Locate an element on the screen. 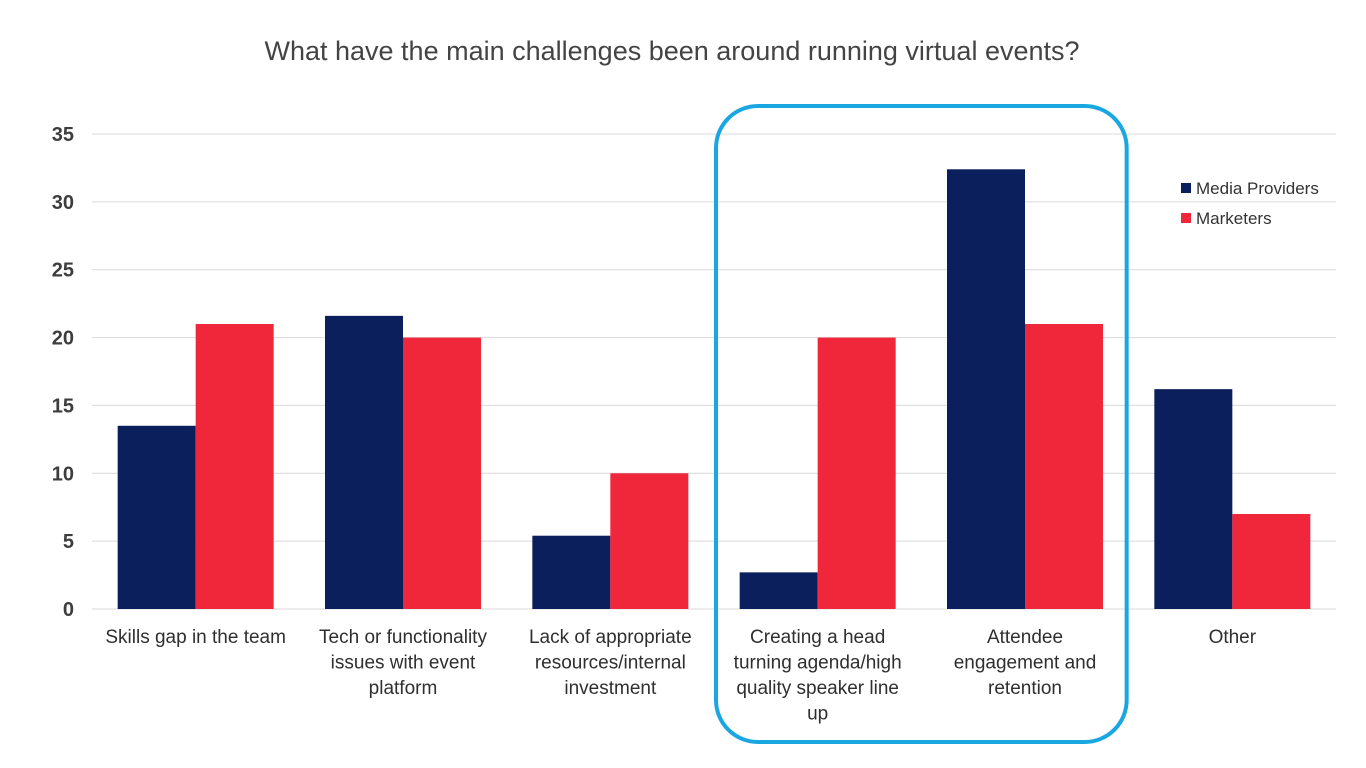 This screenshot has width=1366, height=768. x-category-label-line: Attendee is located at coordinates (1025, 637).